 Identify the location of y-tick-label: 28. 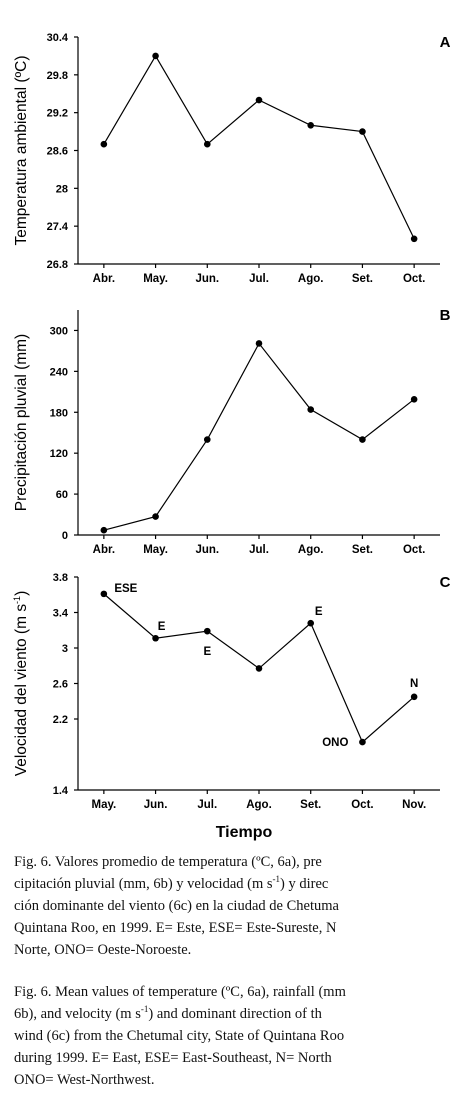
(62, 189).